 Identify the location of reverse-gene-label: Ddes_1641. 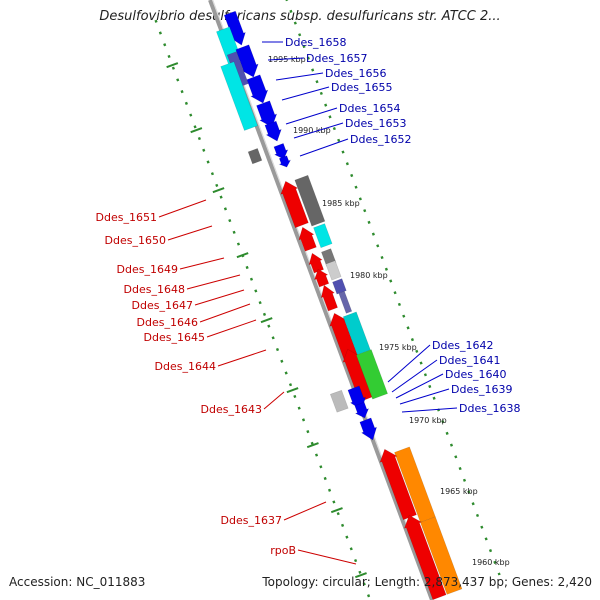
(469, 360).